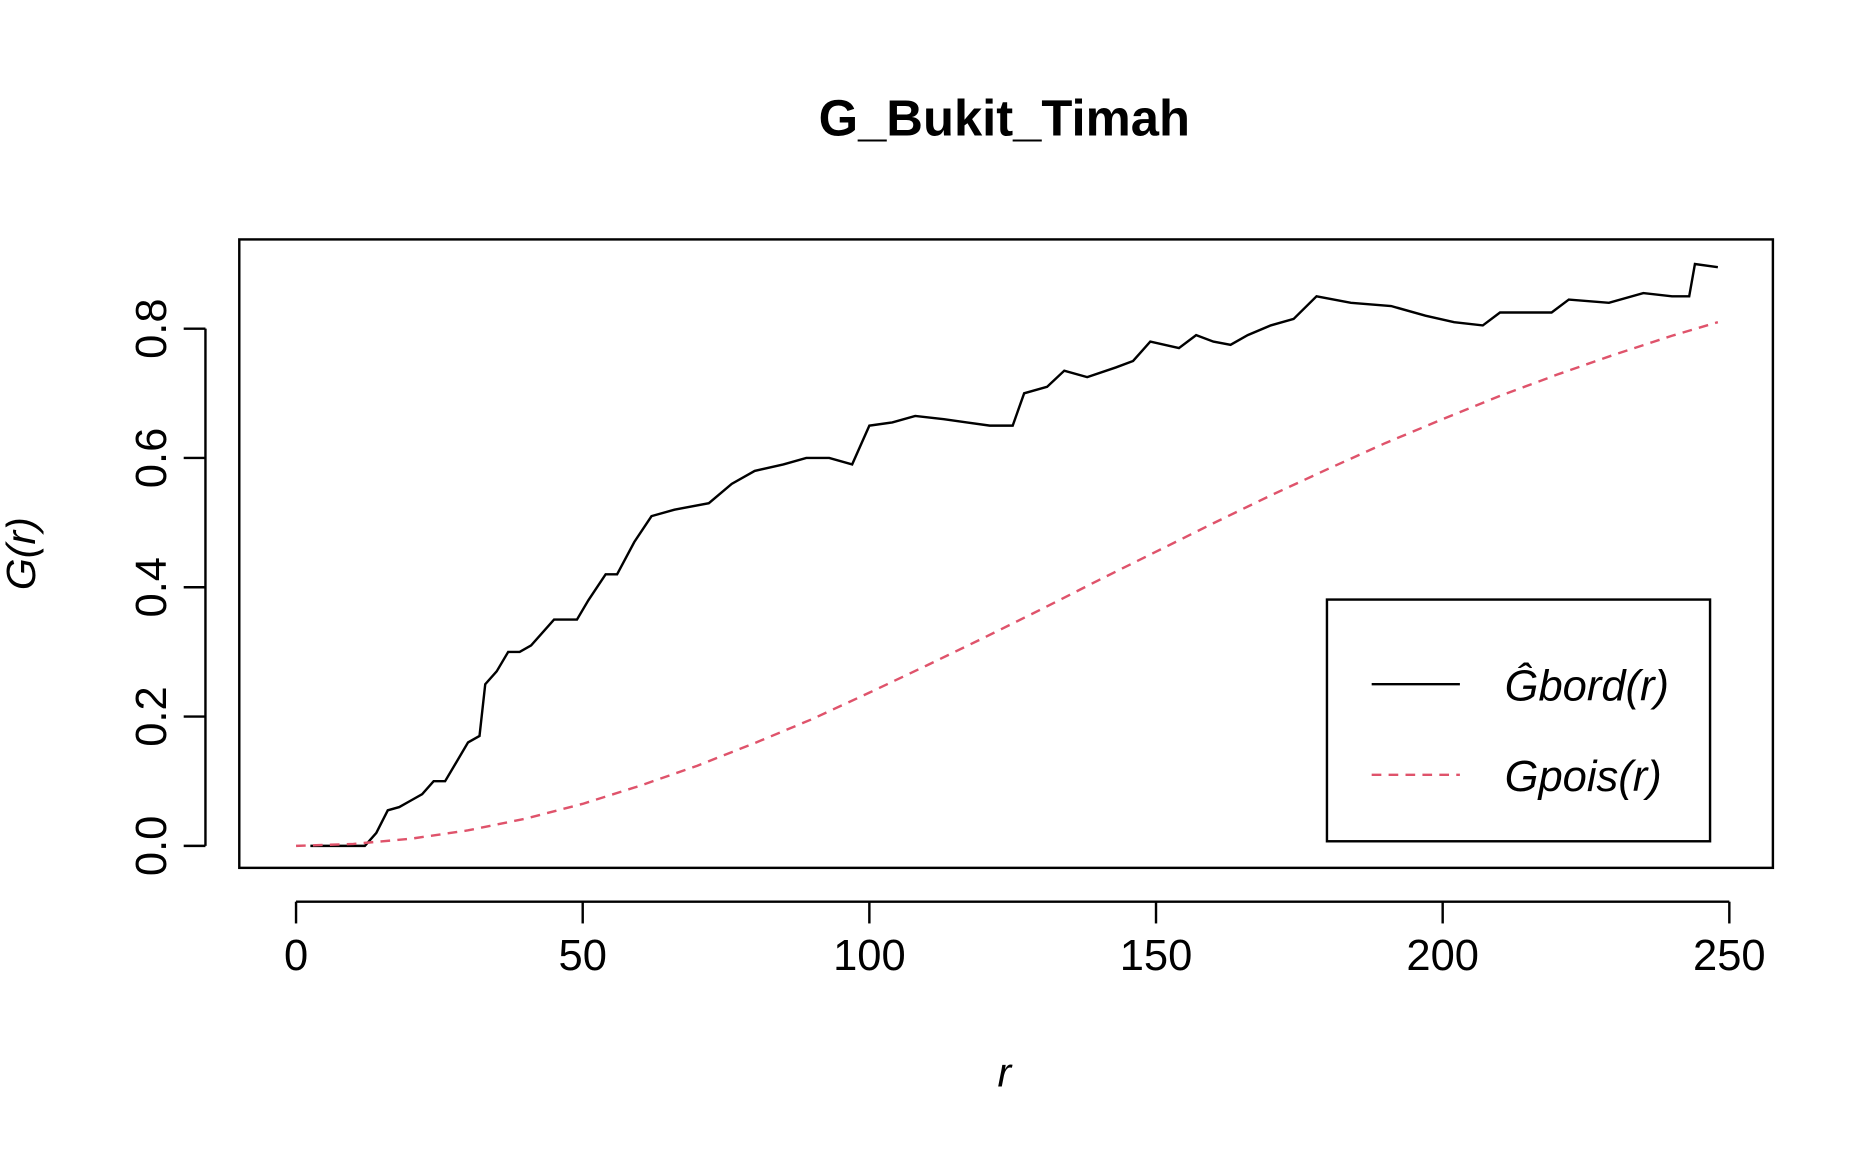  I want to click on y-axis-label: G(r), so click(22, 553).